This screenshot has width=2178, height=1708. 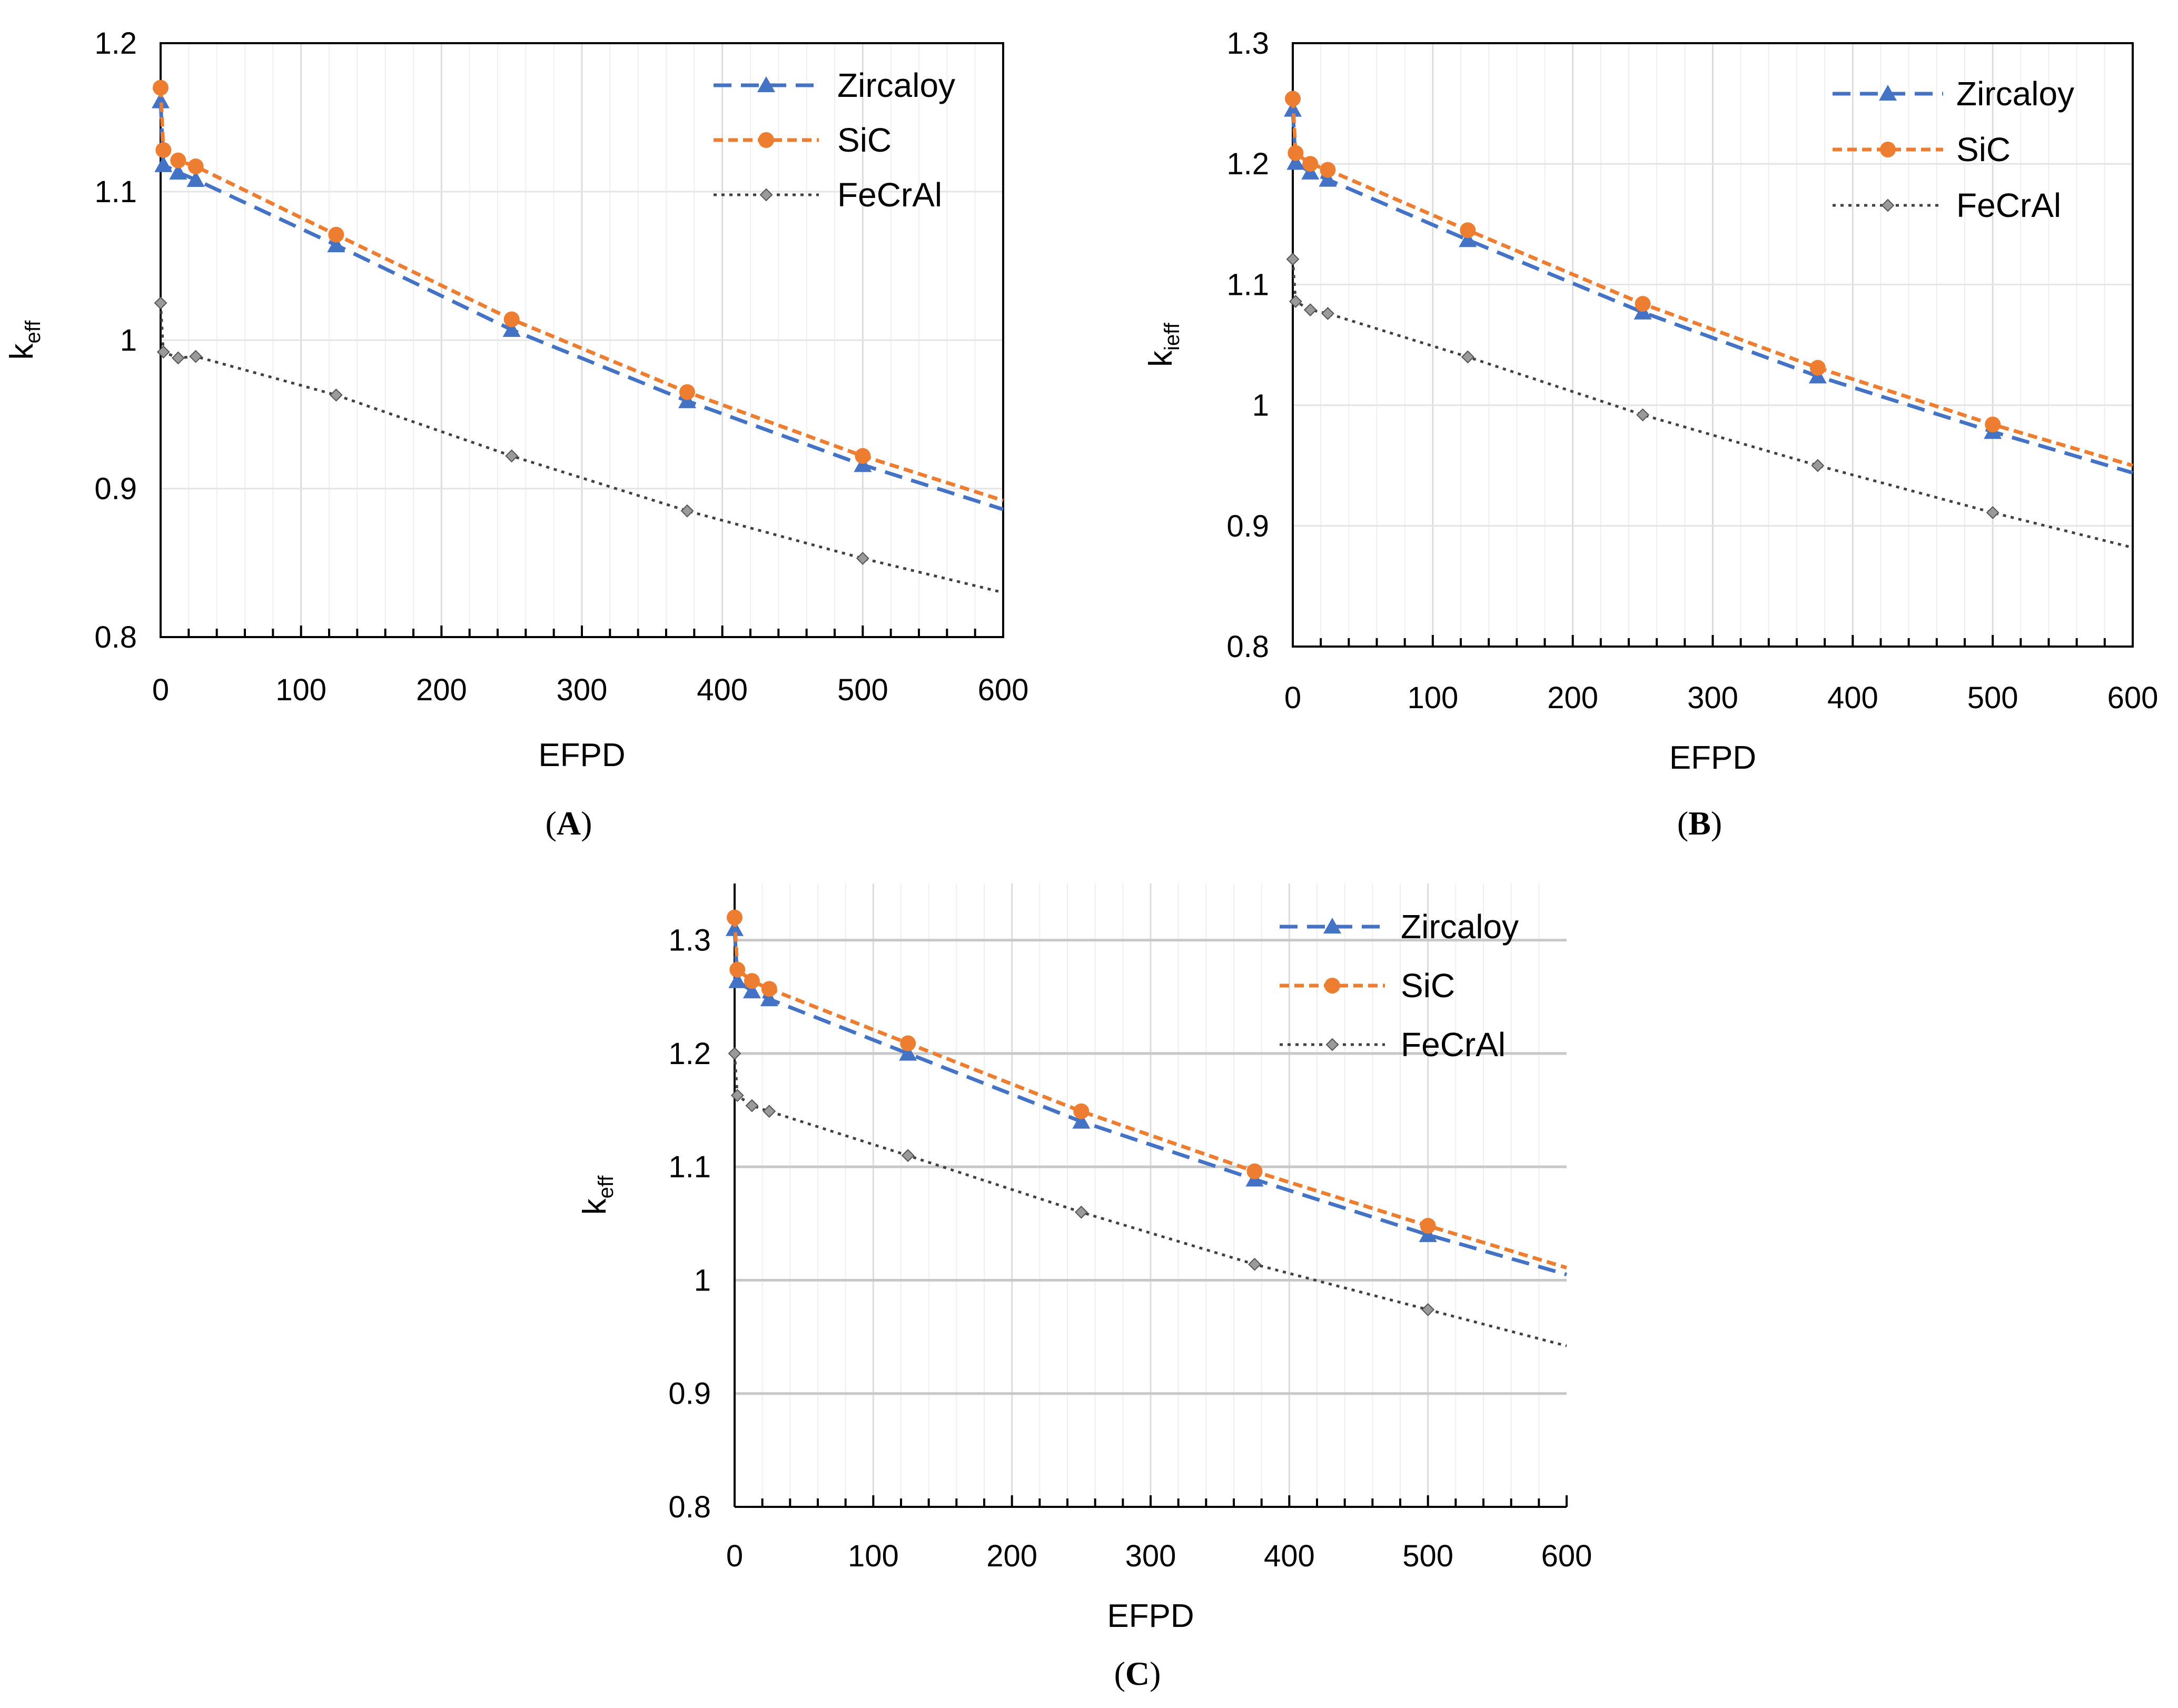 What do you see at coordinates (581, 448) in the screenshot?
I see `series-line` at bounding box center [581, 448].